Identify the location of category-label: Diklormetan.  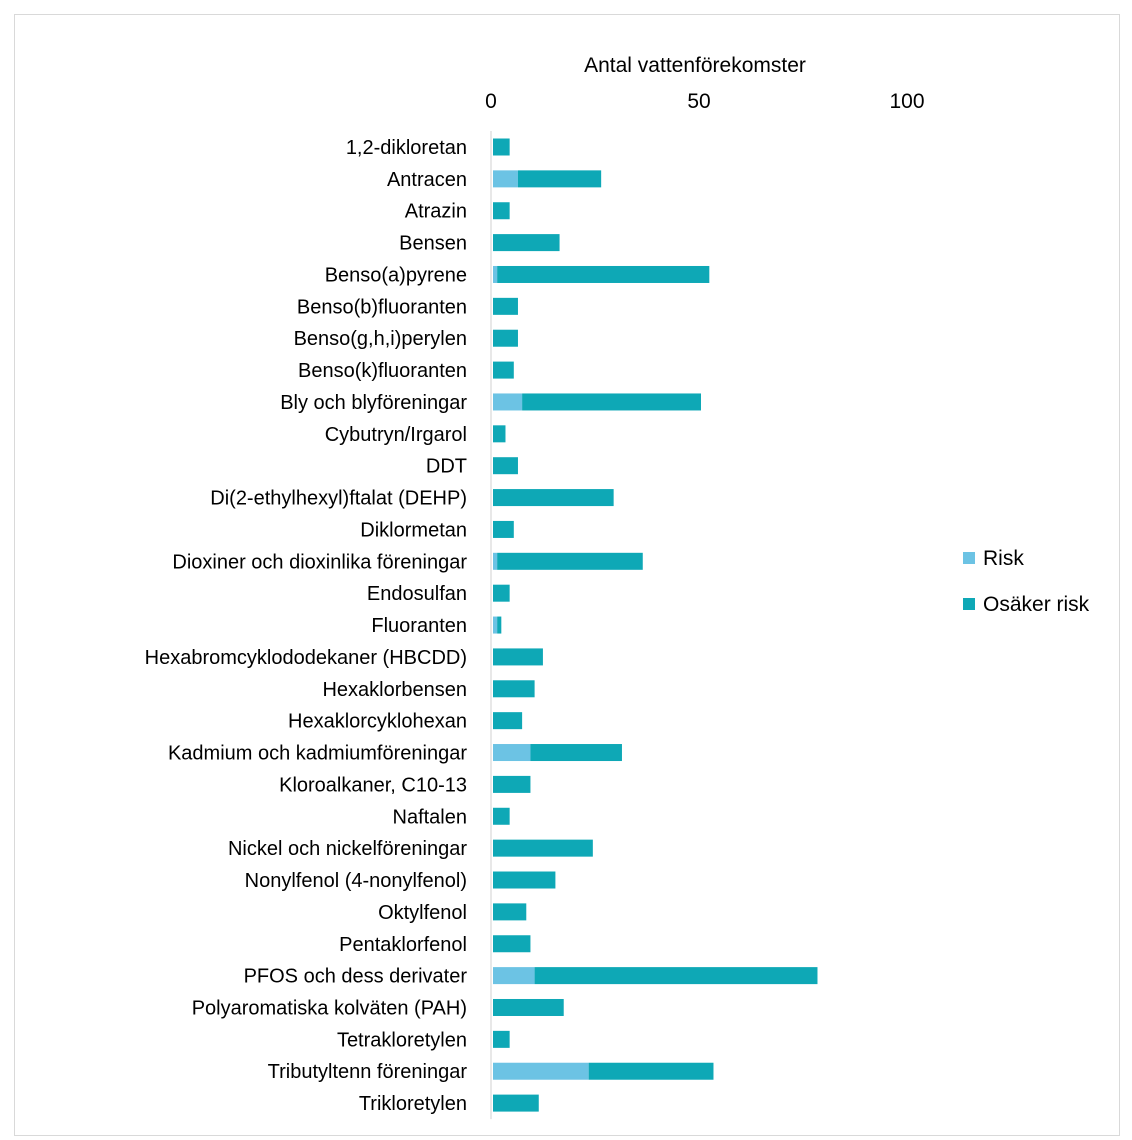
(413, 530).